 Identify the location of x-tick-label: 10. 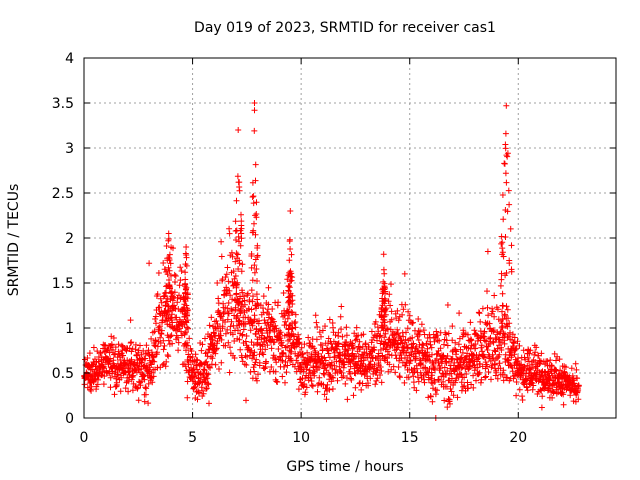
(301, 438).